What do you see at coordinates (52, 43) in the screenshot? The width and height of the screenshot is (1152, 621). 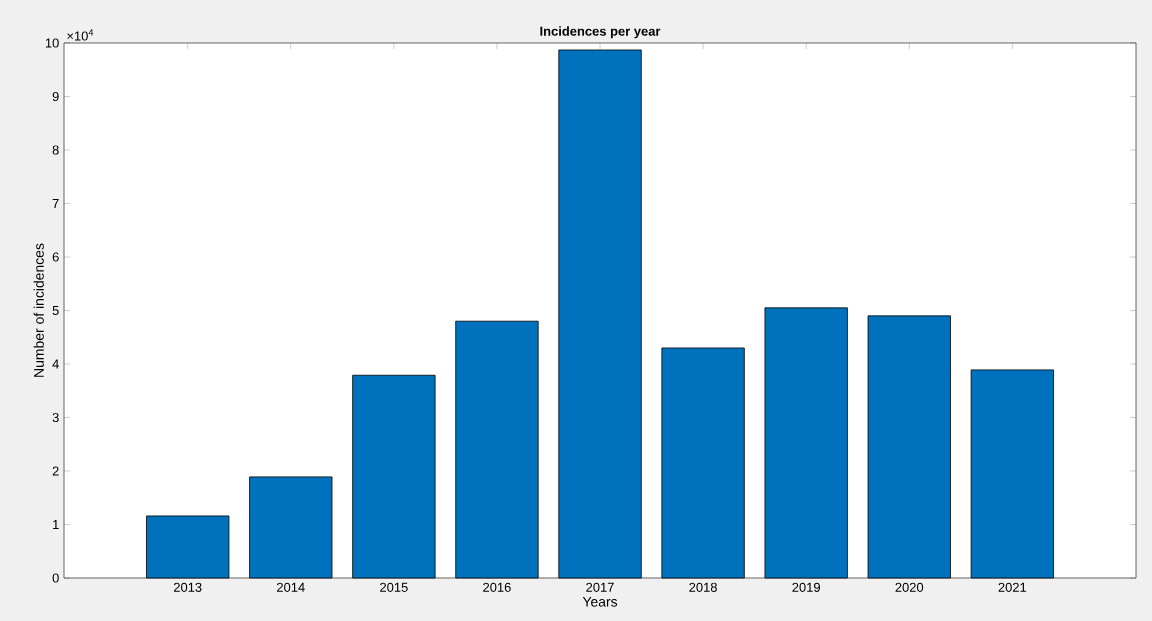 I see `y-tick-label: 10` at bounding box center [52, 43].